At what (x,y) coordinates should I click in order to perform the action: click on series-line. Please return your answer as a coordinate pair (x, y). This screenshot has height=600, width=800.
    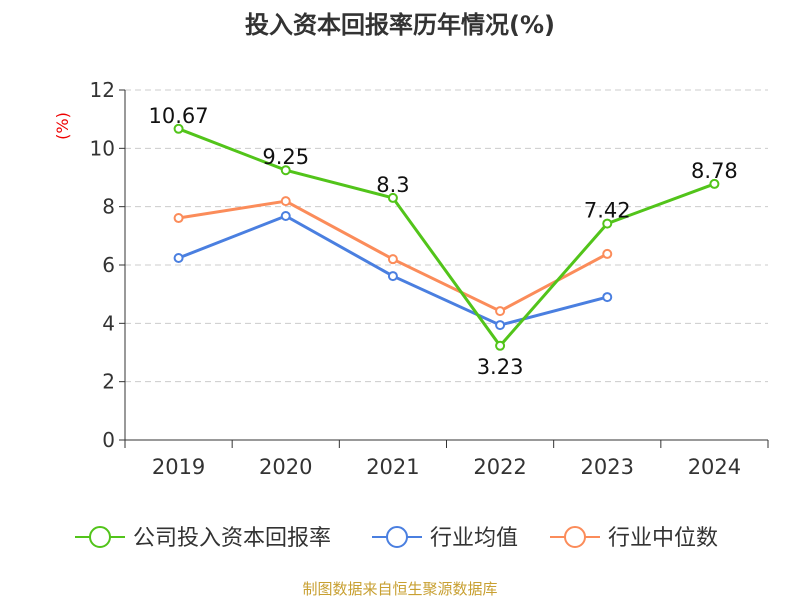
    Looking at the image, I should click on (393, 270).